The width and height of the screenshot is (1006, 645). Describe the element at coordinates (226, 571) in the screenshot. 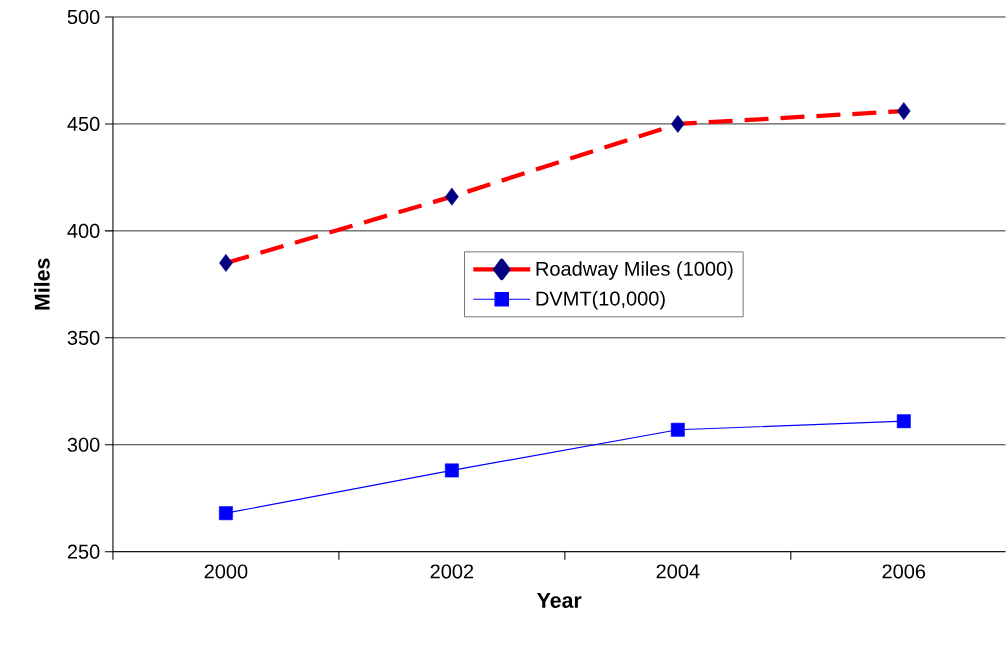

I see `x-tick-label: 2000` at that location.